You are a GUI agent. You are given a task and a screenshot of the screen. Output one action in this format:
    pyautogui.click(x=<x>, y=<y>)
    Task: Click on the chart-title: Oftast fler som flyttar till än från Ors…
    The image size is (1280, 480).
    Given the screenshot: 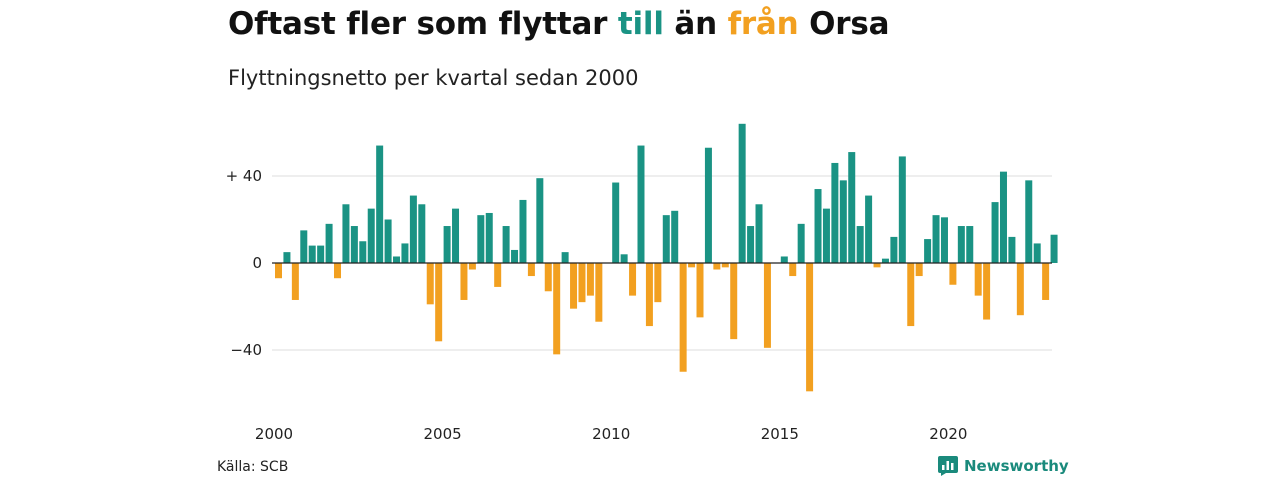 What is the action you would take?
    pyautogui.click(x=559, y=24)
    